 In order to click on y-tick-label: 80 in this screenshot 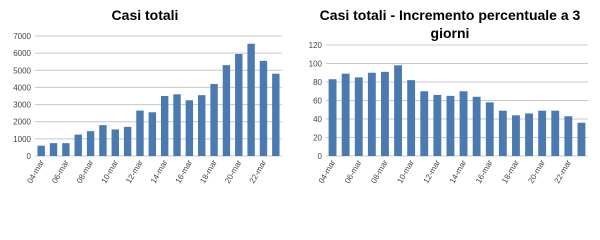, I will do `click(317, 82)`.